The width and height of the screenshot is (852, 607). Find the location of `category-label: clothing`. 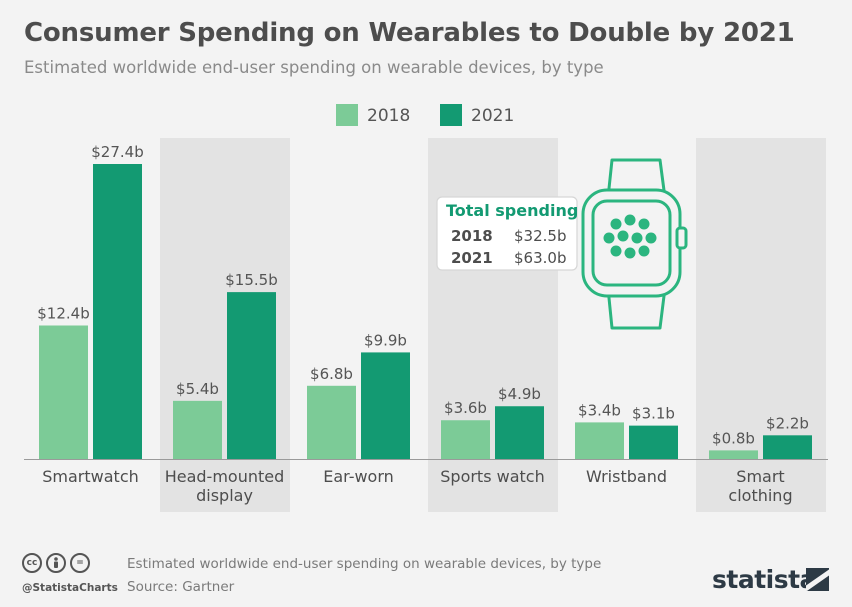

category-label: clothing is located at coordinates (760, 495).